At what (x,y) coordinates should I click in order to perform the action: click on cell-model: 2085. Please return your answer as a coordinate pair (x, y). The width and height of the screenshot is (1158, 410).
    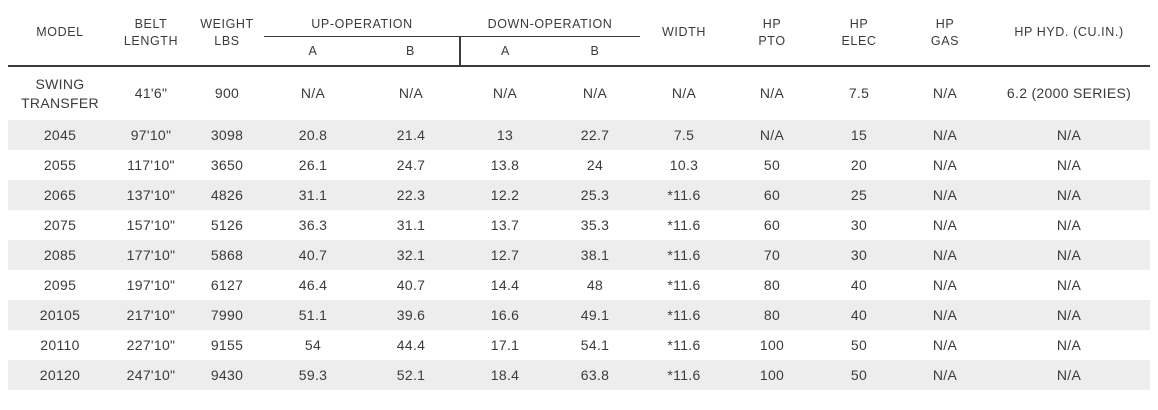
    Looking at the image, I should click on (60, 254).